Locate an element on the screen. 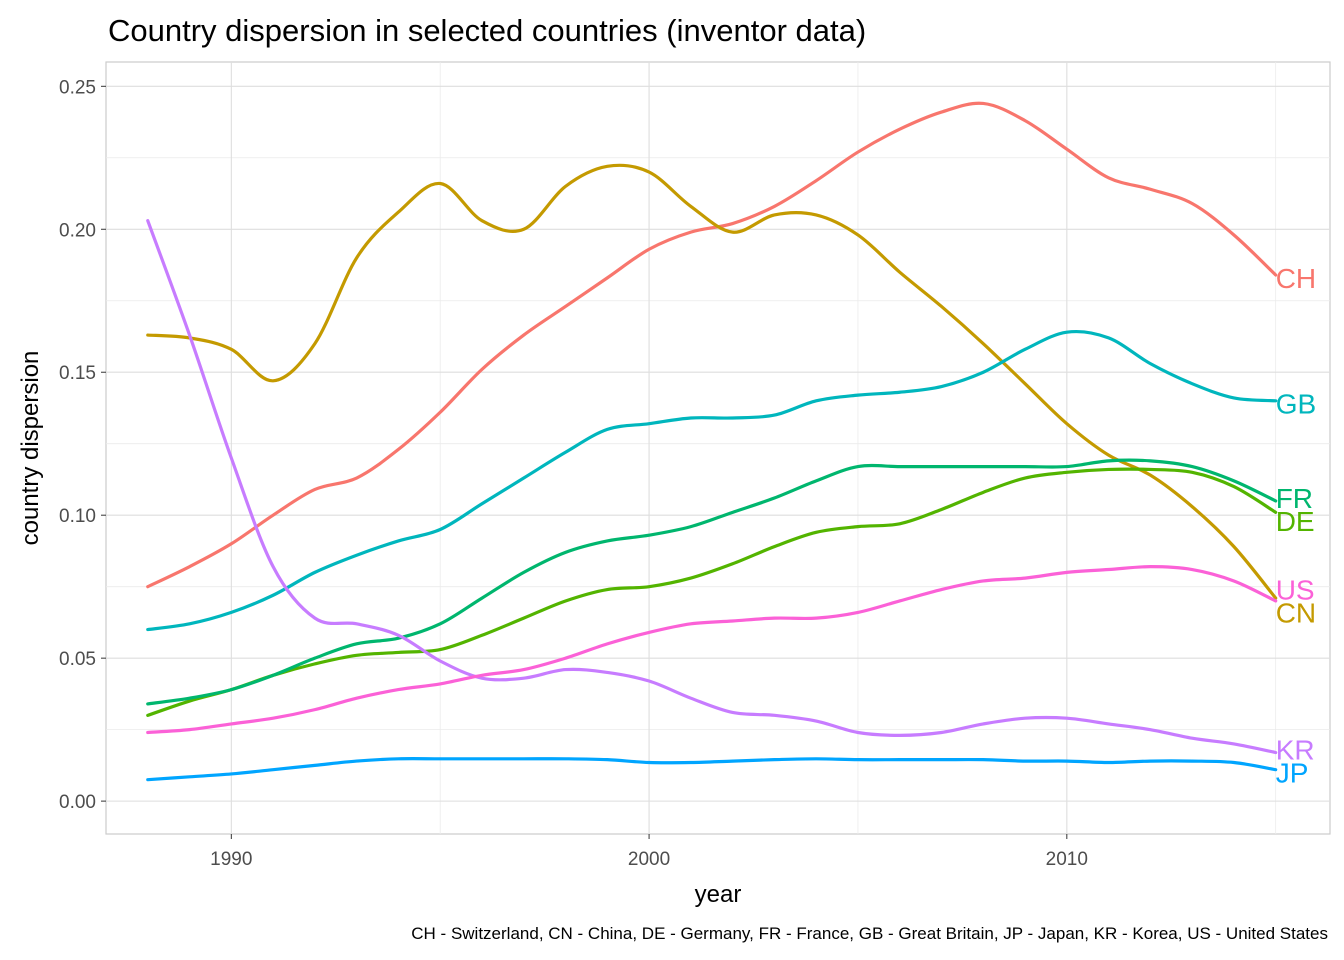  series-line-jp is located at coordinates (712, 769).